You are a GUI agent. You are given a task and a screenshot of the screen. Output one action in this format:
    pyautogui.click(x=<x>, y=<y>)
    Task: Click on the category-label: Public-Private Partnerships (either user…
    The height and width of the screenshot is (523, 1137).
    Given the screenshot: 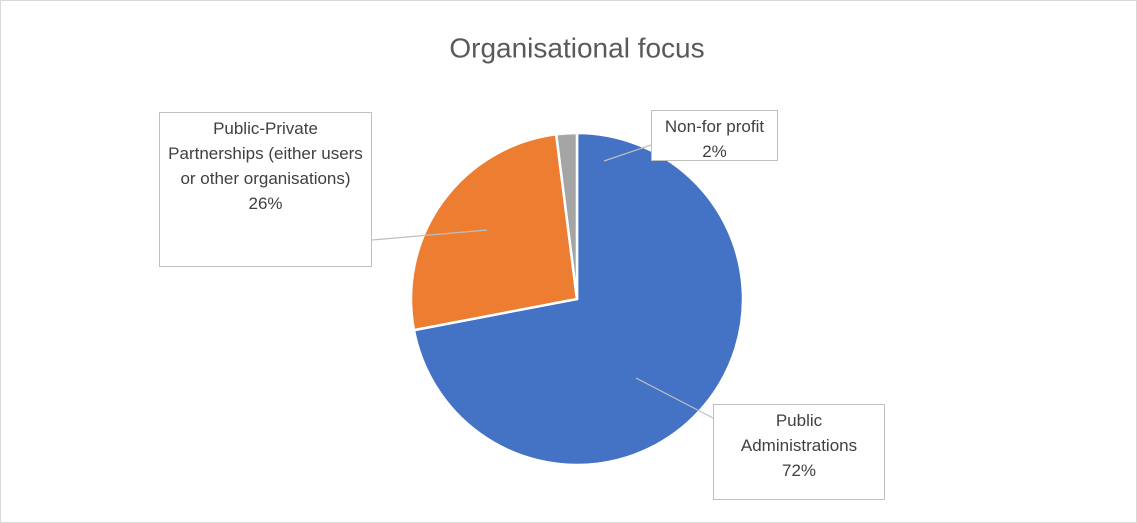 What is the action you would take?
    pyautogui.click(x=265, y=153)
    